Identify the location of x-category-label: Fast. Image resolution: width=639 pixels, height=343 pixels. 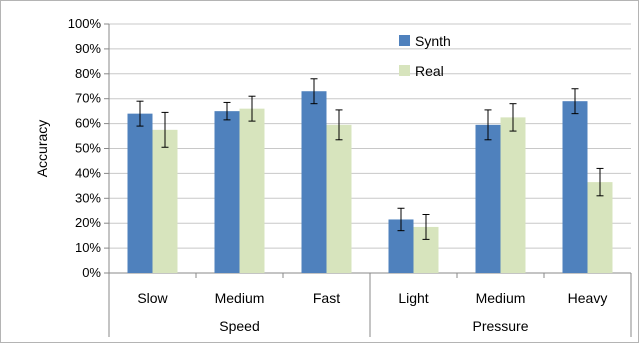
(326, 298).